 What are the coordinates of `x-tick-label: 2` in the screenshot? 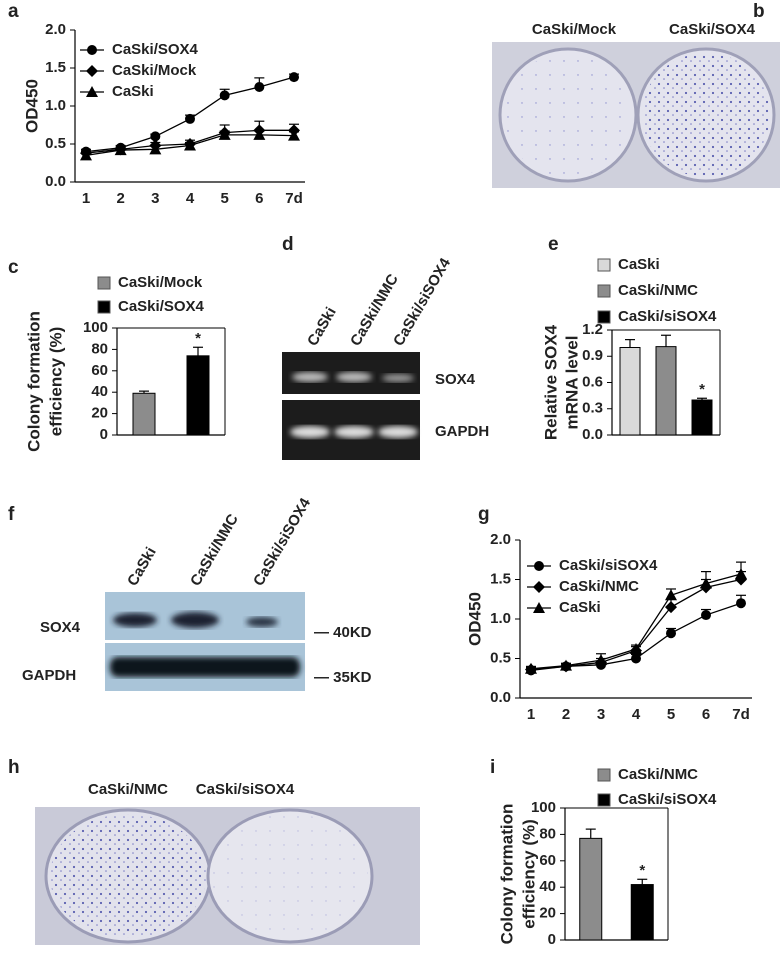 It's located at (566, 714).